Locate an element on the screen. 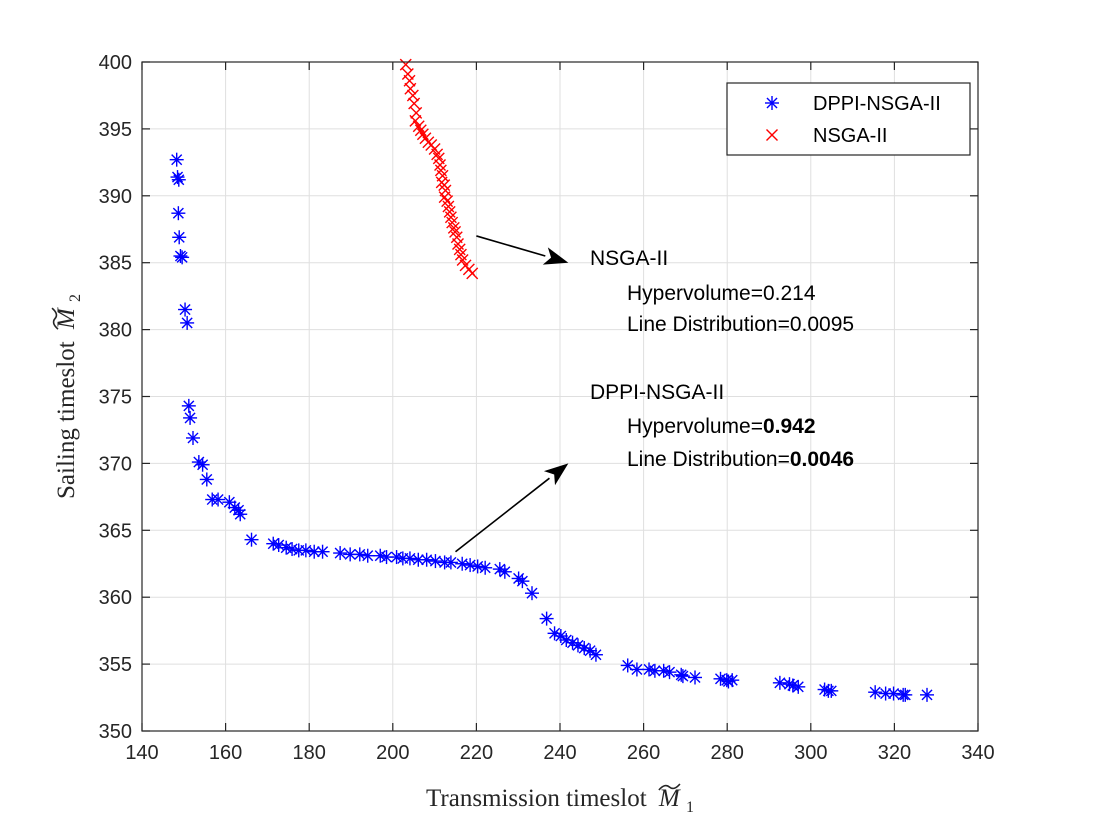 The width and height of the screenshot is (1096, 822). legend-label-dppi-nsga-ii: DPPI-NSGA-II is located at coordinates (877, 104).